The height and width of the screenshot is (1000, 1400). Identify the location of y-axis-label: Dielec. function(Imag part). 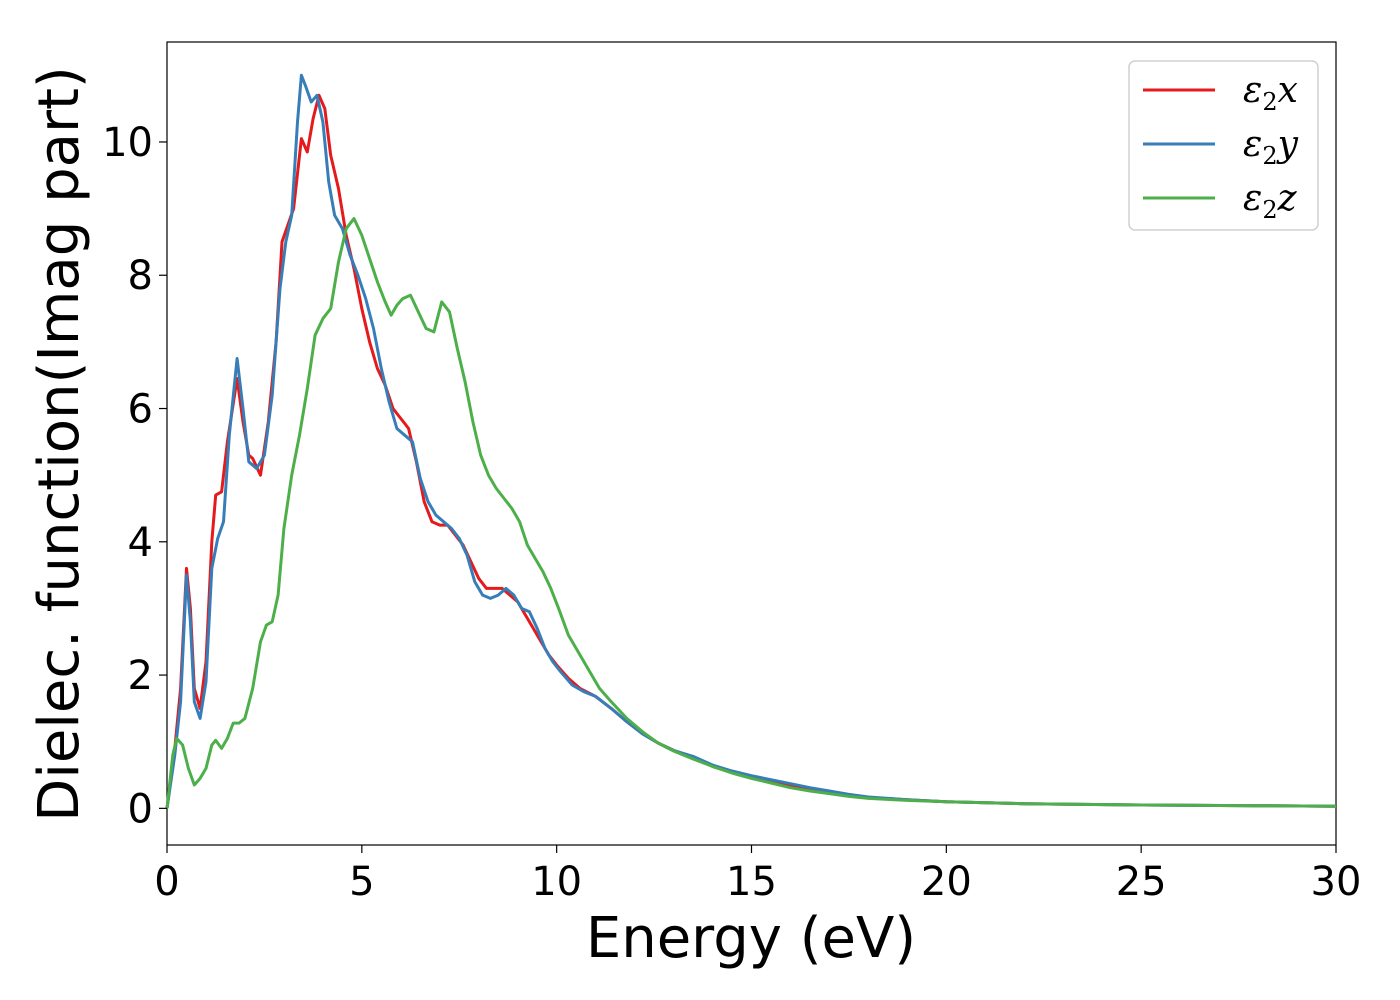
(59, 444).